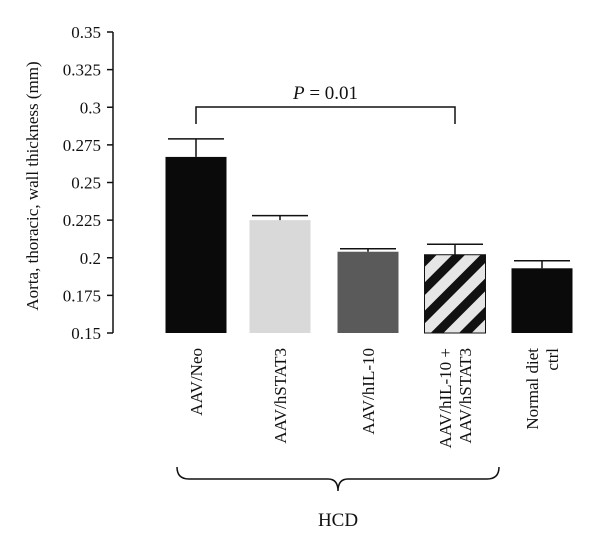 This screenshot has height=547, width=600. I want to click on category-label: AAV/hIL-10 +AAV/hSTAT3, so click(455, 398).